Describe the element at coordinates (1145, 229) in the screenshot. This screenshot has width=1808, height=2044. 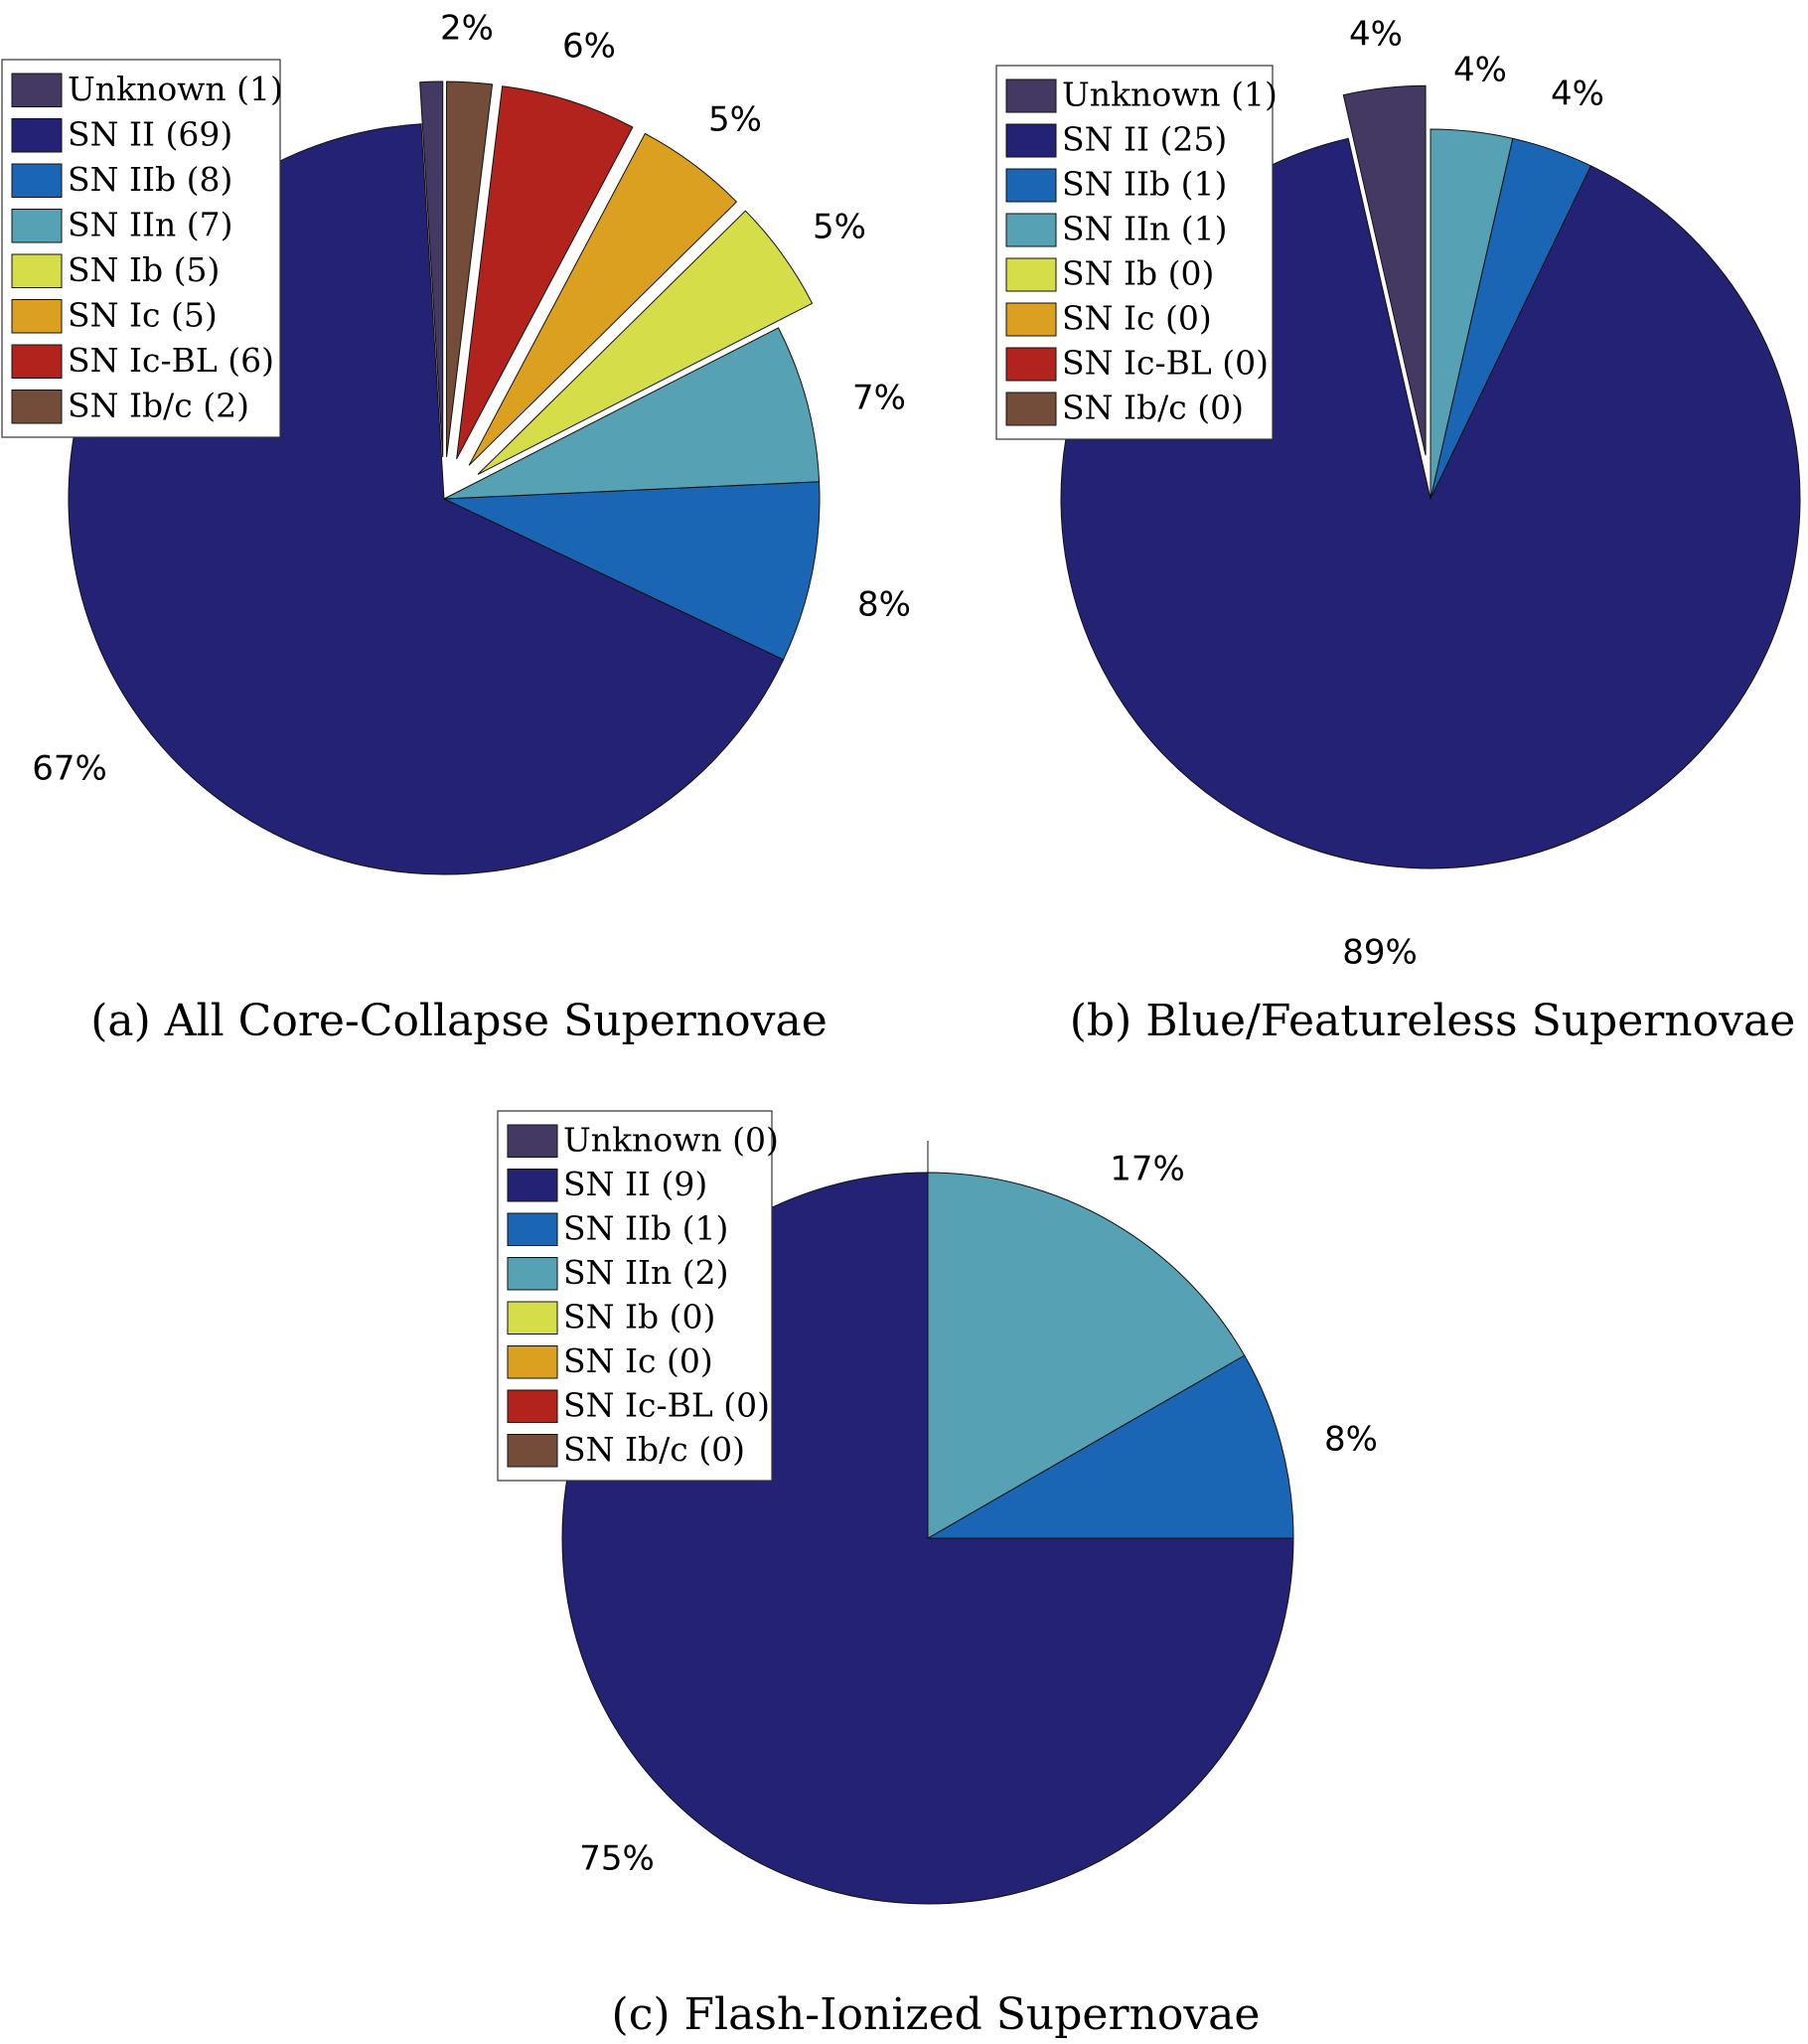
I see `pie-2-legend-entry: SN IIn (1)` at that location.